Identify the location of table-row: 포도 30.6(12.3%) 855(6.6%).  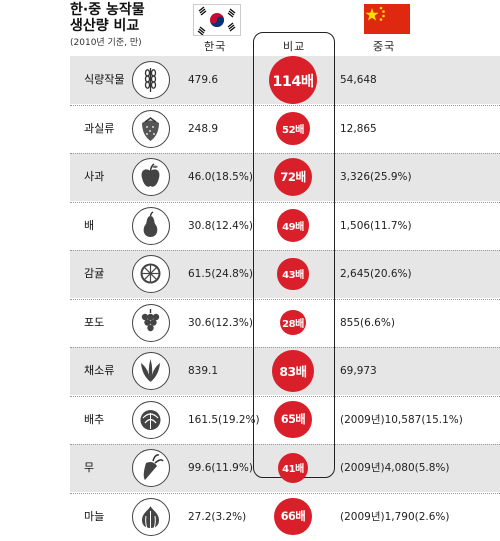
(285, 323).